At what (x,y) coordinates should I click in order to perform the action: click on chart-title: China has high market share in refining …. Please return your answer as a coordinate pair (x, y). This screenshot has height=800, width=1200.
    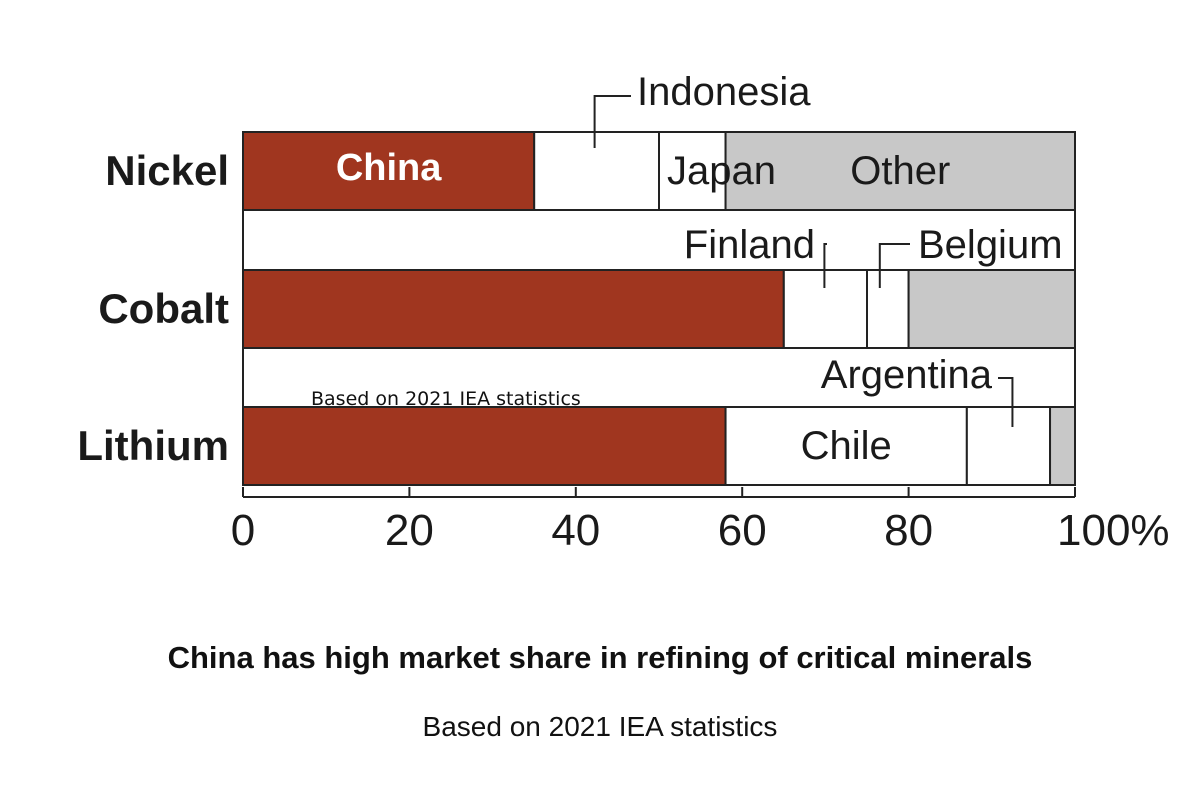
    Looking at the image, I should click on (600, 657).